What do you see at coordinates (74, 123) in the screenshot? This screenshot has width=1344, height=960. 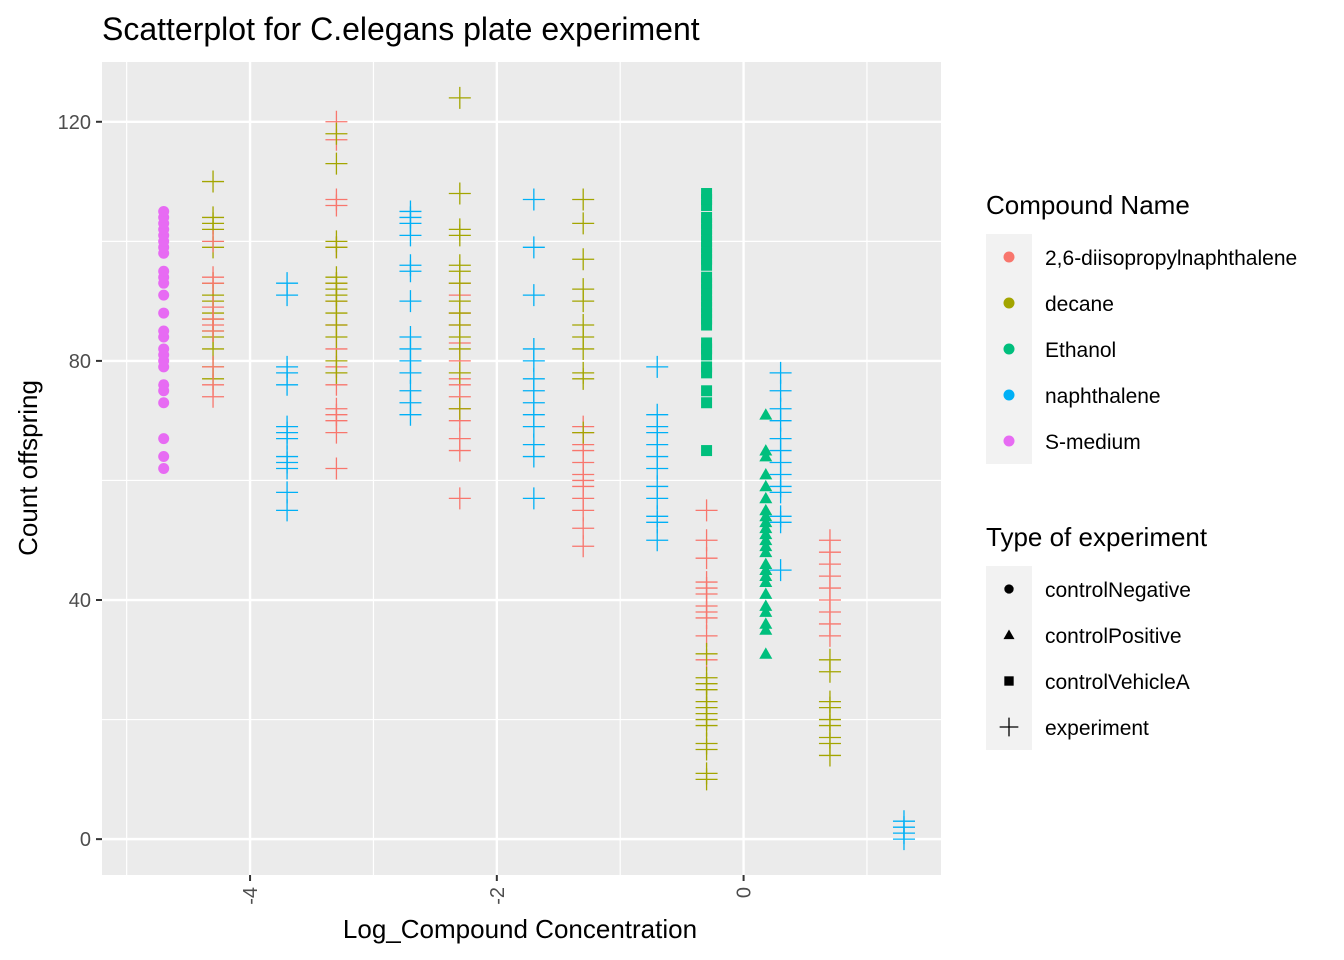 I see `y-tick-label: 120` at bounding box center [74, 123].